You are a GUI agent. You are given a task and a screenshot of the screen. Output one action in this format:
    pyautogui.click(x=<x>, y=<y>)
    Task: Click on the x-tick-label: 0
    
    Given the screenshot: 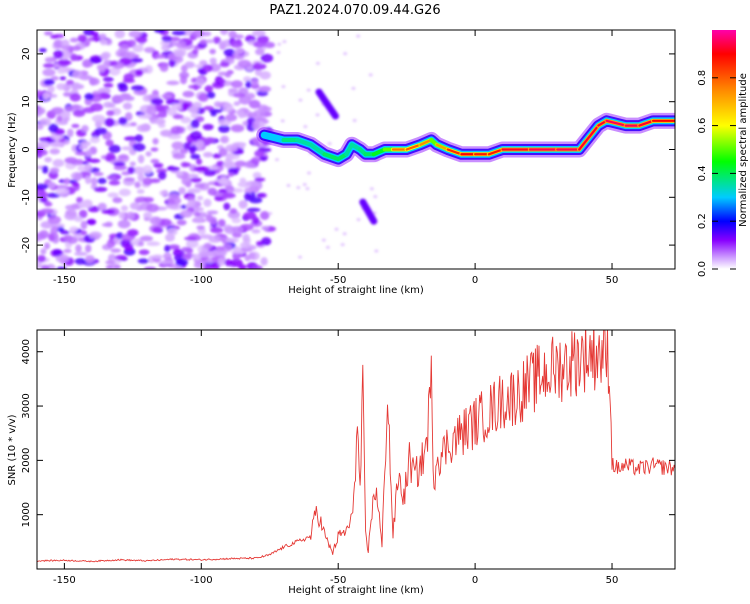 What is the action you would take?
    pyautogui.click(x=475, y=280)
    